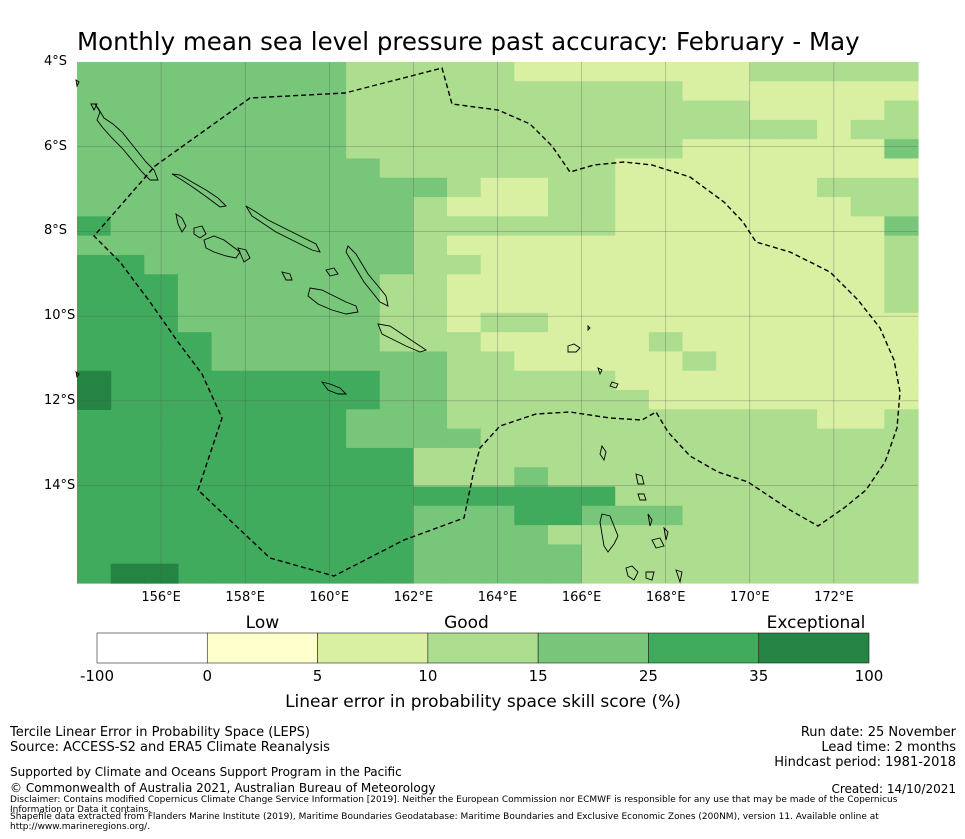 The image size is (965, 839). Describe the element at coordinates (413, 597) in the screenshot. I see `lon-tick-label: 162°E` at that location.